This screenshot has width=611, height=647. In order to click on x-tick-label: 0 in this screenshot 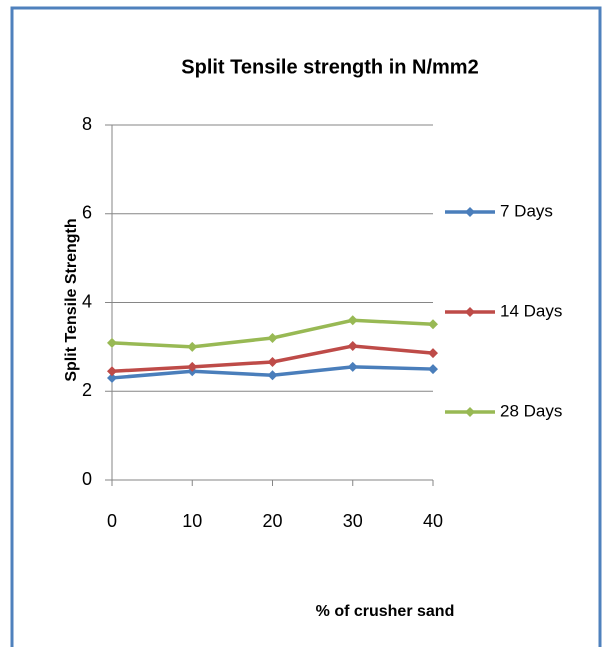, I will do `click(112, 521)`.